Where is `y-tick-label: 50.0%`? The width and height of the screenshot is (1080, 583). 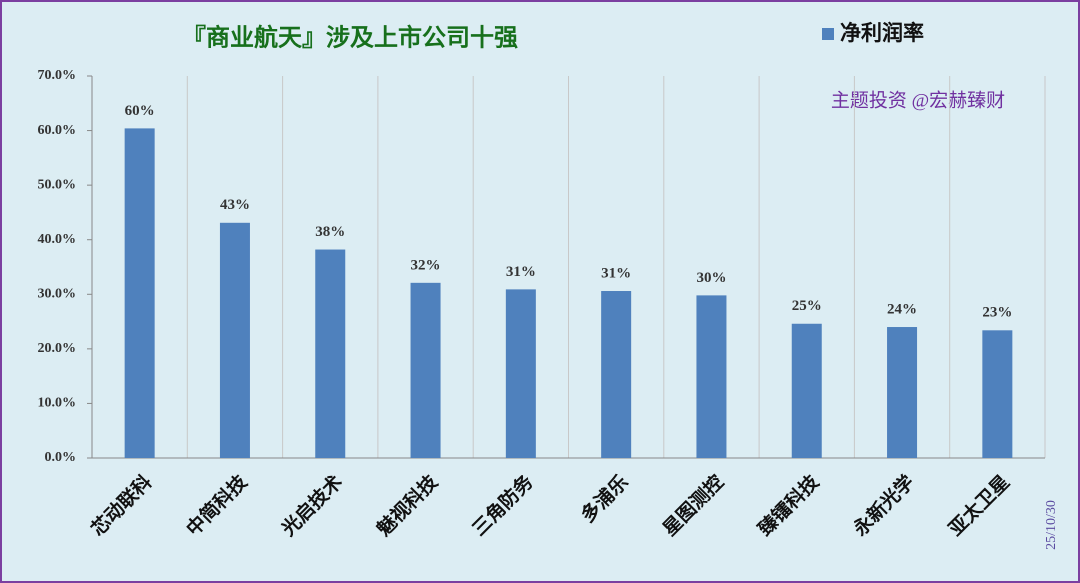 y-tick-label: 50.0% is located at coordinates (57, 184).